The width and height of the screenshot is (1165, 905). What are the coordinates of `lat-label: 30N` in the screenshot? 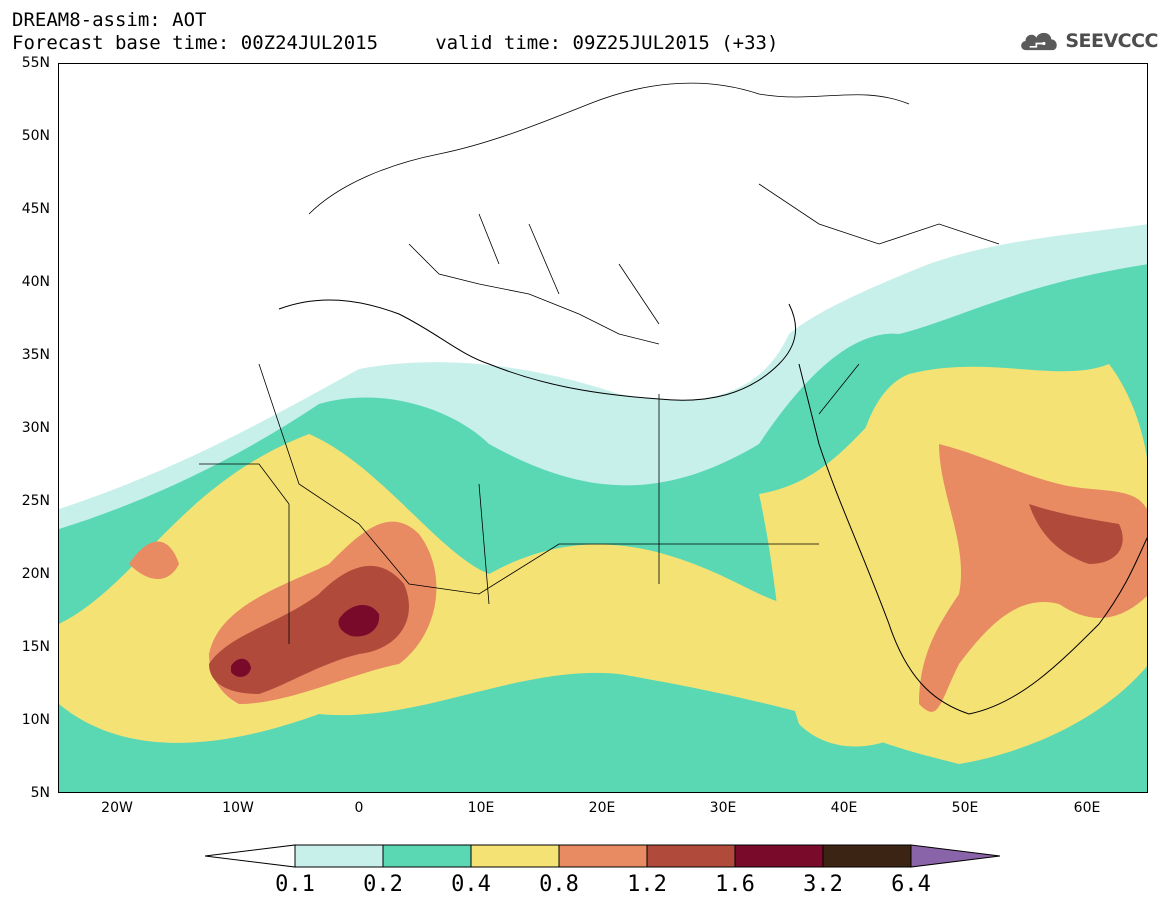 It's located at (35, 428).